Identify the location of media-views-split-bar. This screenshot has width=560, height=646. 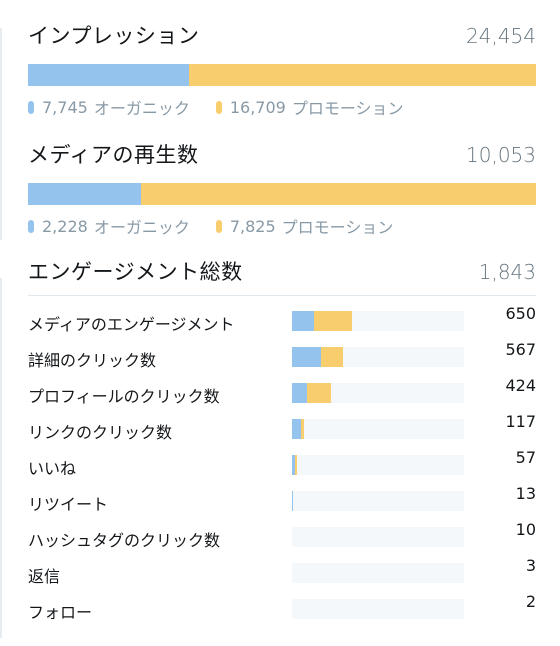
(282, 194).